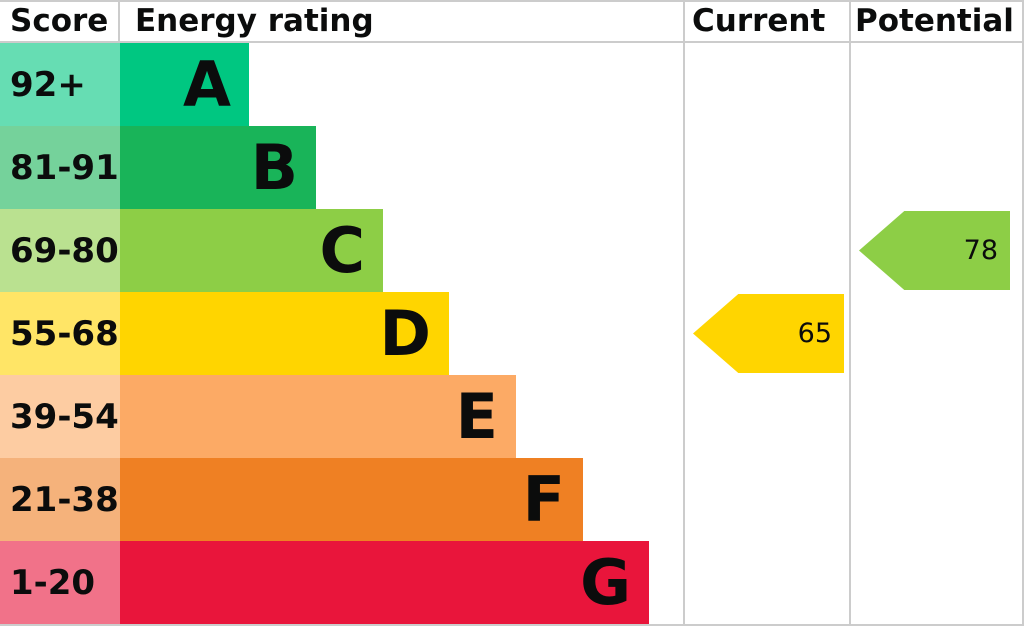  I want to click on header-score: Score, so click(60, 22).